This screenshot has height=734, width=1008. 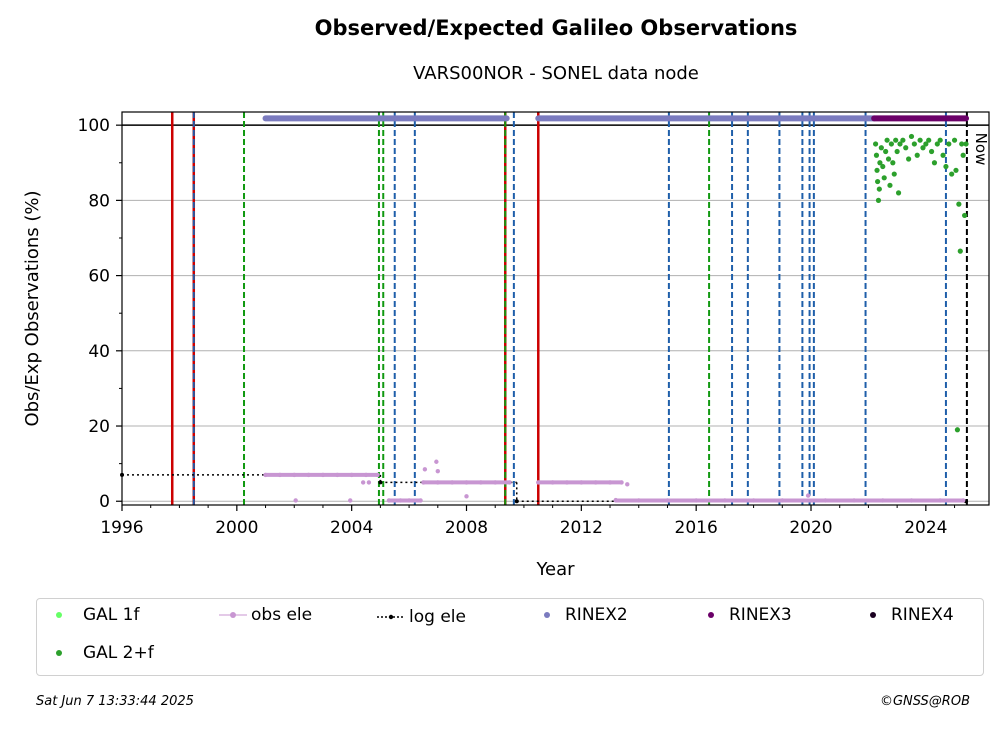 I want to click on legend-marker-gal-1f, so click(x=66, y=615).